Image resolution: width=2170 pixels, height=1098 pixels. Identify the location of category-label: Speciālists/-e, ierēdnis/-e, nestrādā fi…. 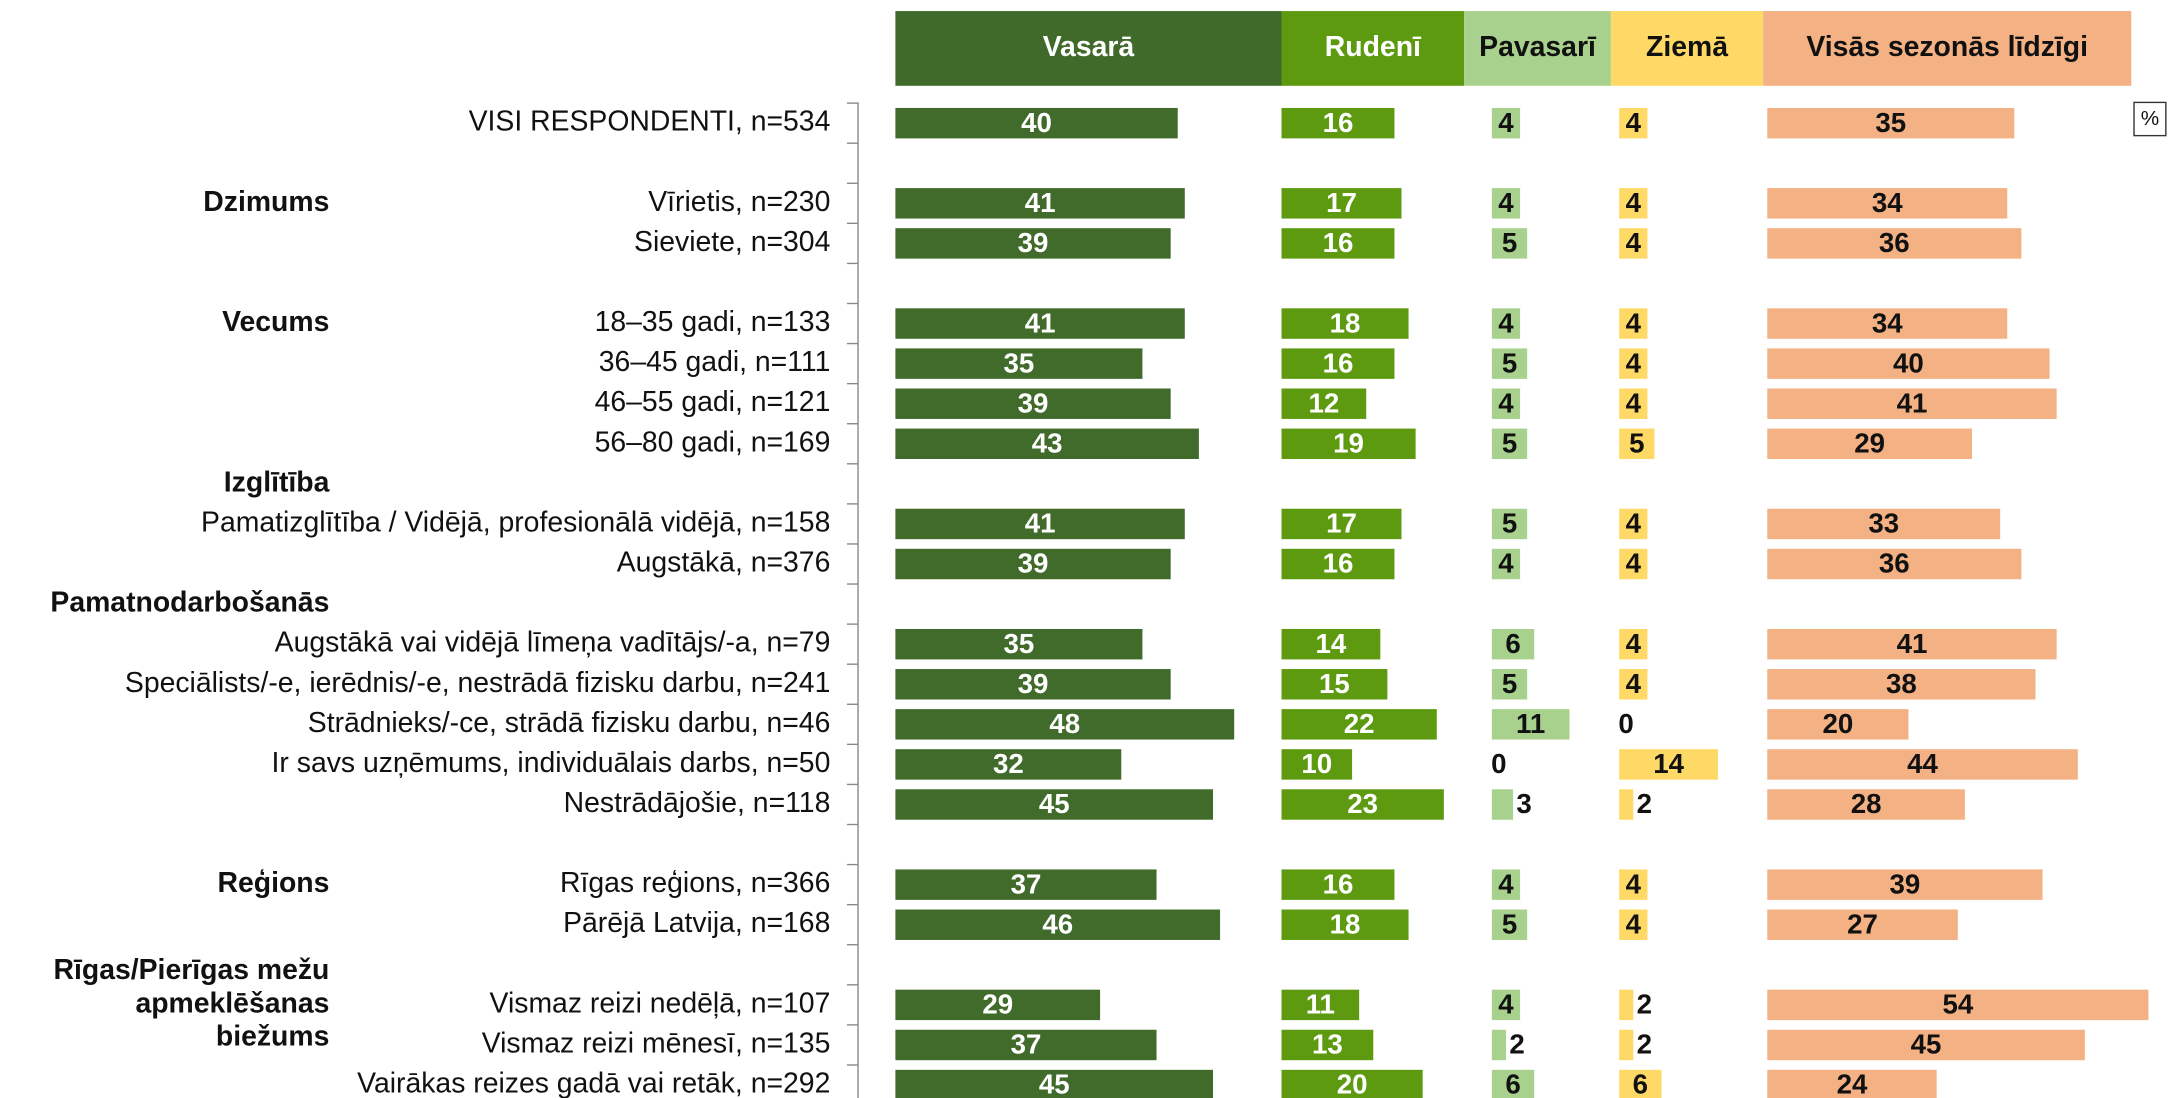
(477, 683).